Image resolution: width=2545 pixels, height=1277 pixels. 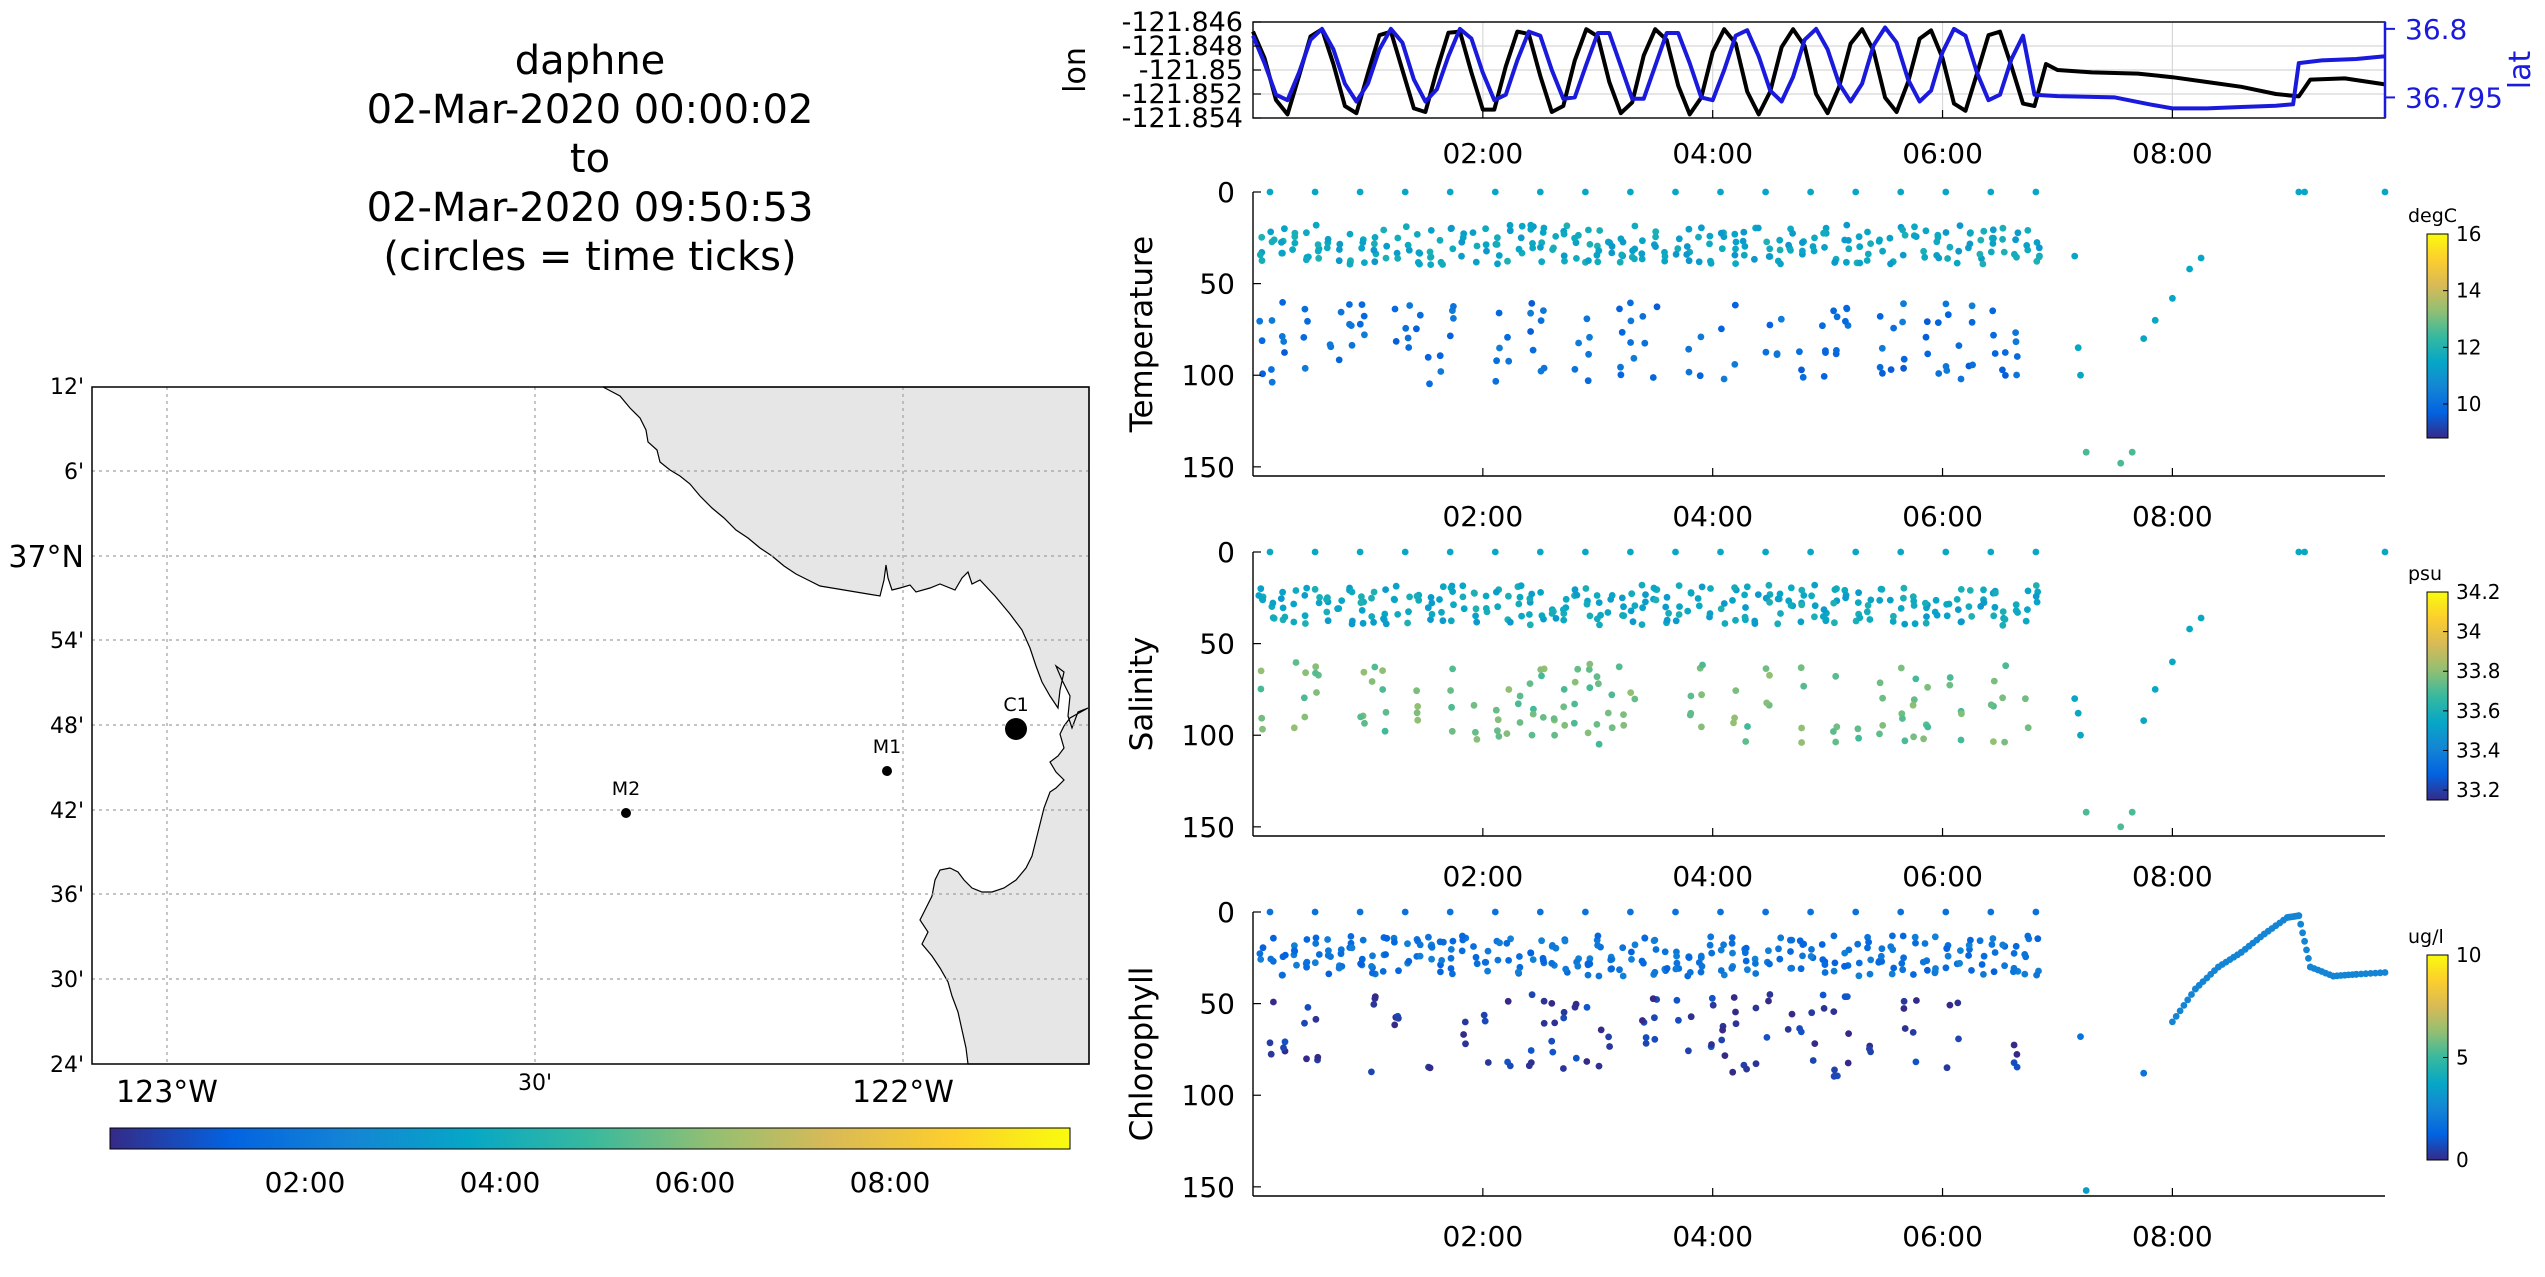 What do you see at coordinates (1142, 694) in the screenshot?
I see `y-axis-label: Salinity` at bounding box center [1142, 694].